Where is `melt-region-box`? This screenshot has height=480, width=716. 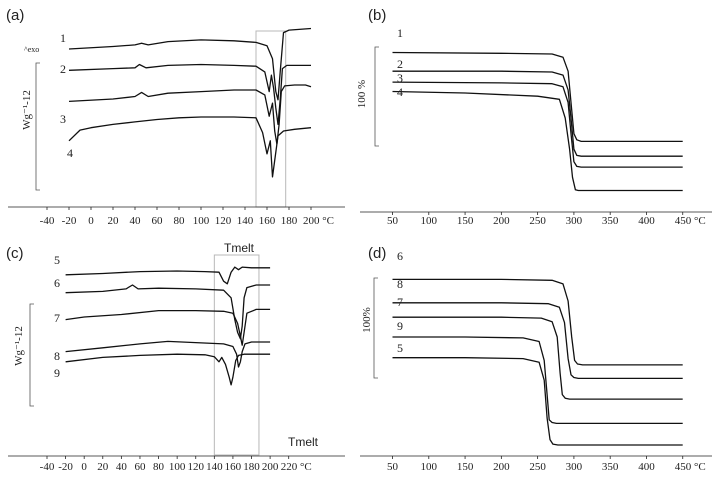
melt-region-box is located at coordinates (236, 355).